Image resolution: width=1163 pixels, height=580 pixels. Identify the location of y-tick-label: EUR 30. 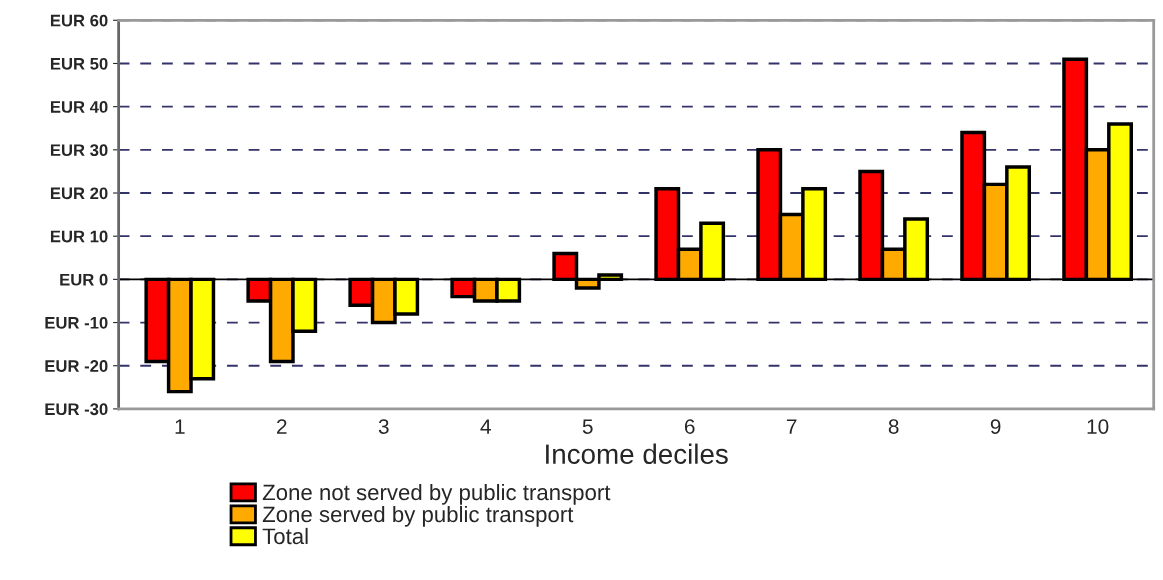
(79, 150).